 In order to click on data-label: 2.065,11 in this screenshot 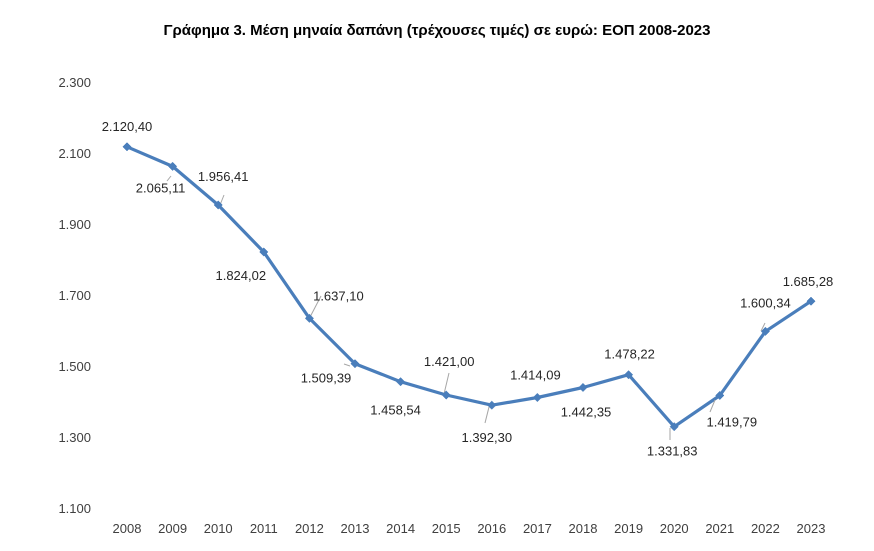, I will do `click(161, 187)`.